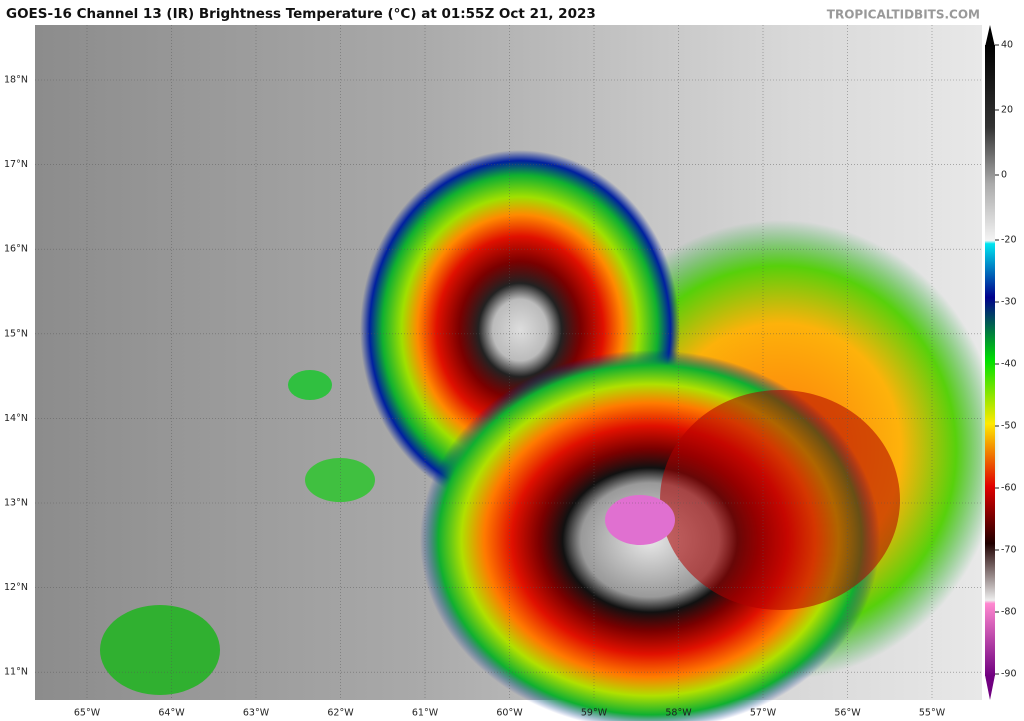  I want to click on lat-label: 12°N, so click(16, 587).